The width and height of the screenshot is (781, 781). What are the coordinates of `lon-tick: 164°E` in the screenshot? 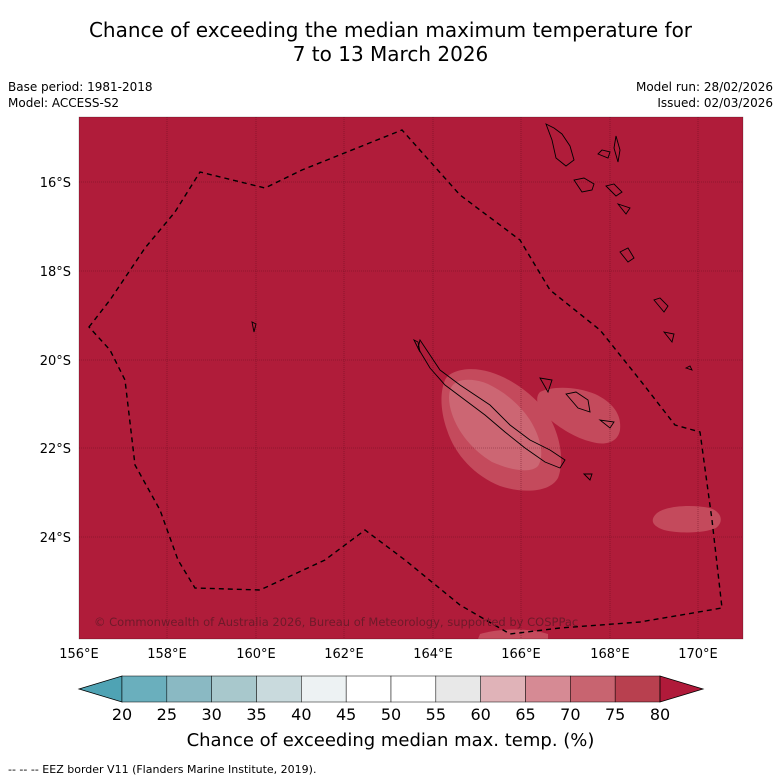 It's located at (433, 654).